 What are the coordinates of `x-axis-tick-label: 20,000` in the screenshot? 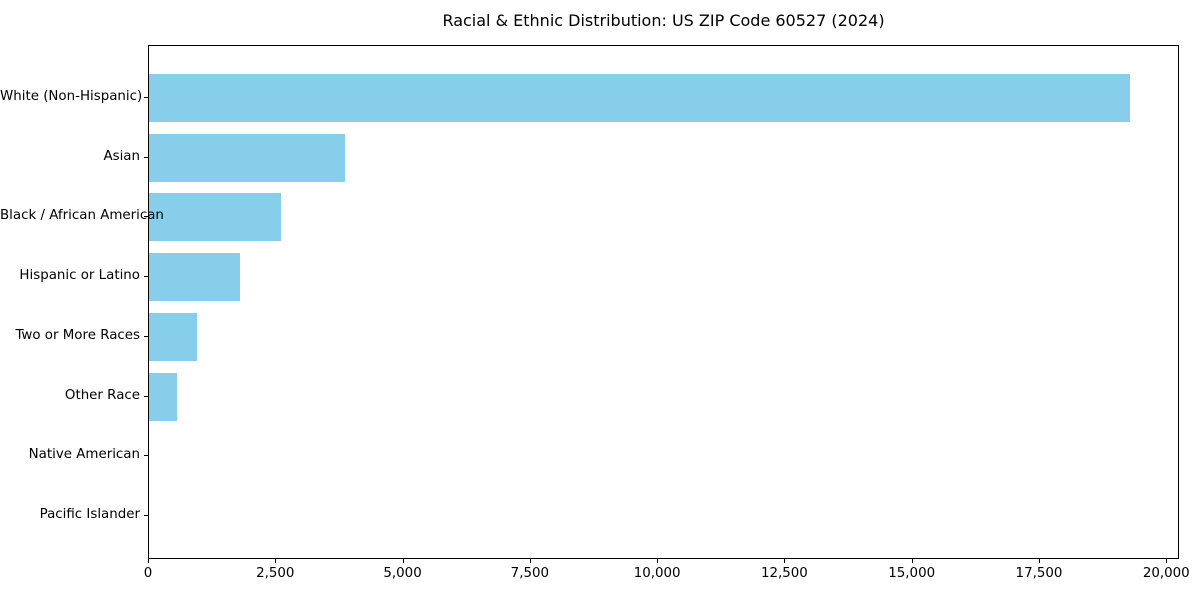 It's located at (1166, 573).